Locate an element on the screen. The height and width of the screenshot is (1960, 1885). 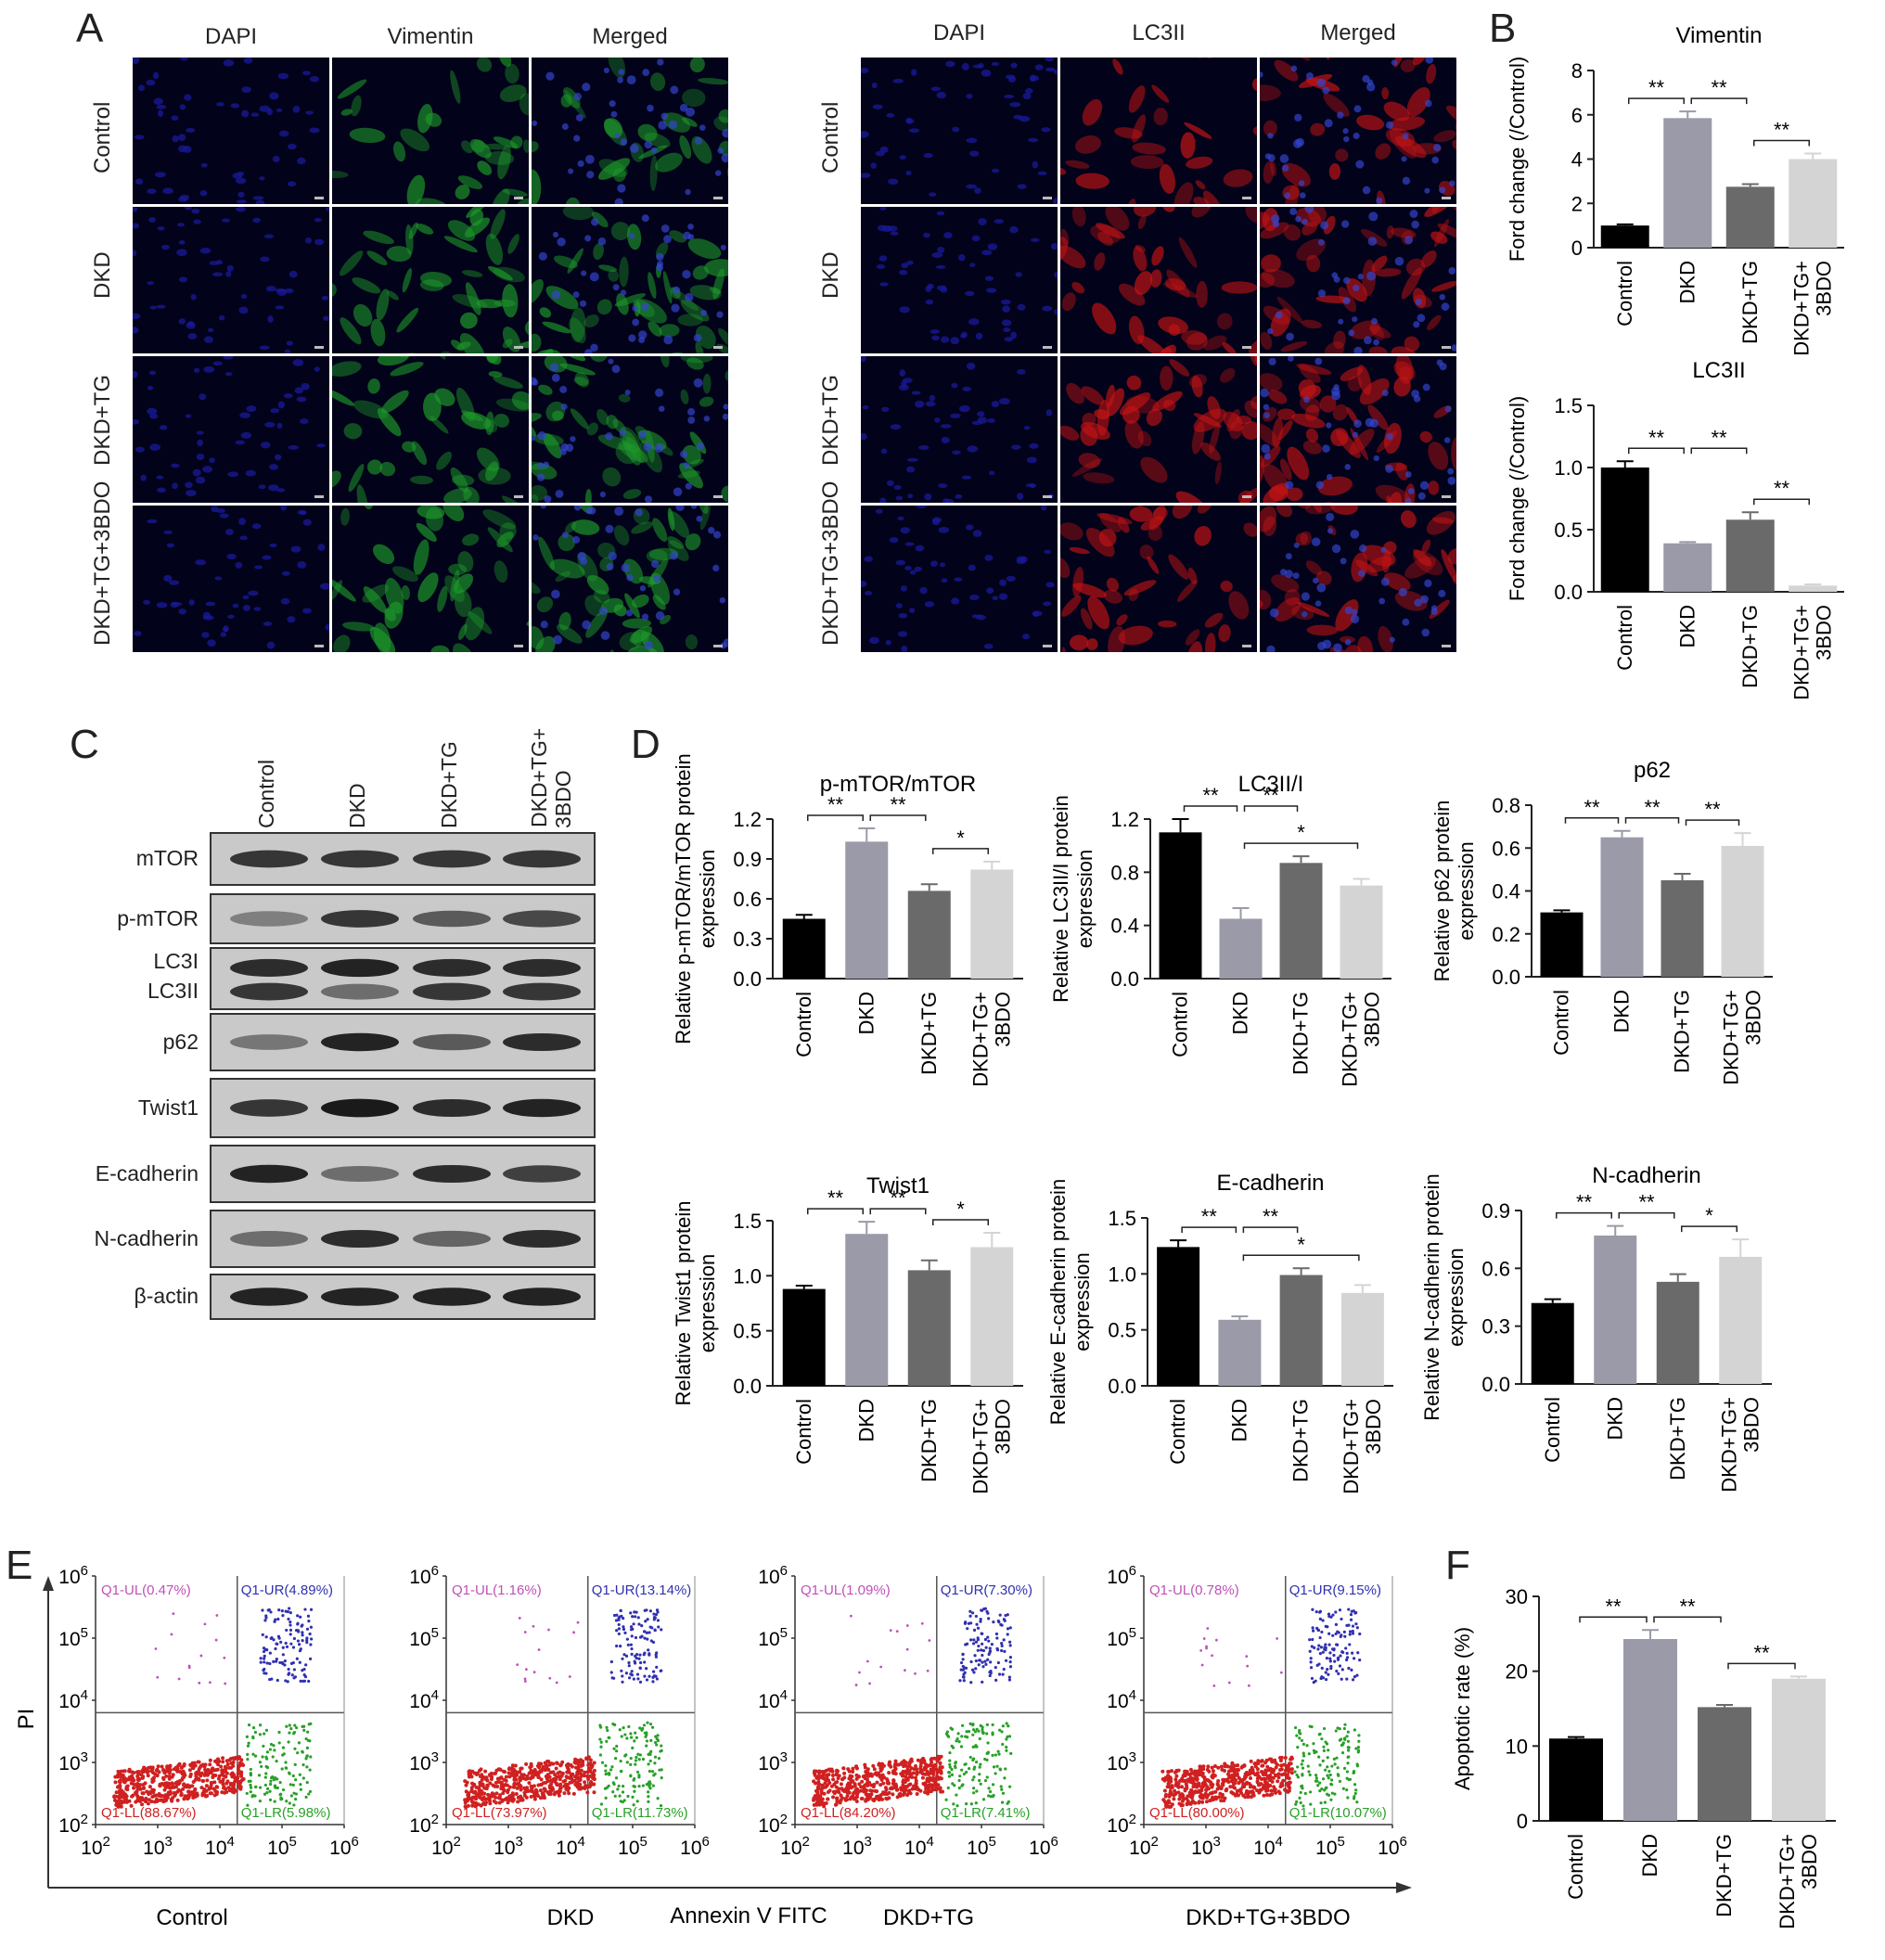
chart-title: Vimentin is located at coordinates (1719, 36).